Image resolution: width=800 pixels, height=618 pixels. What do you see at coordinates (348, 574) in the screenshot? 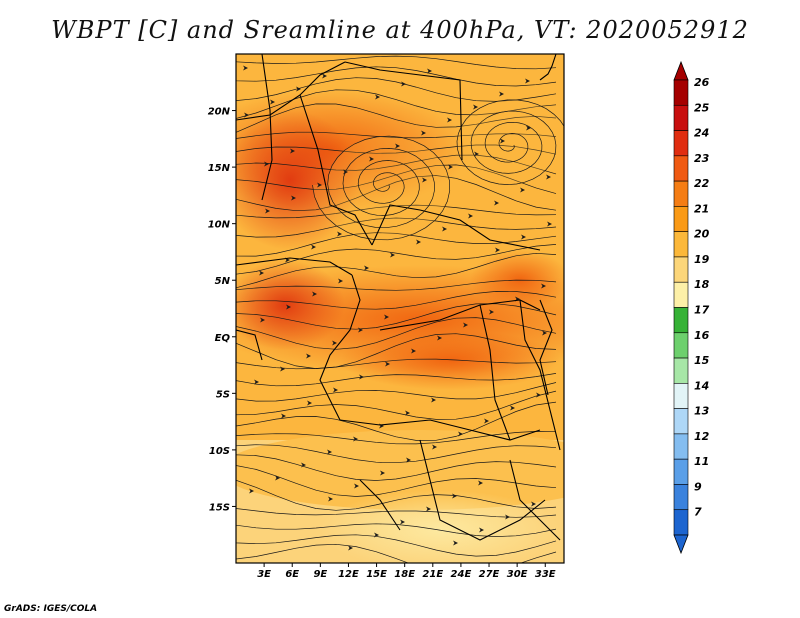
I see `lon-label: 12E` at bounding box center [348, 574].